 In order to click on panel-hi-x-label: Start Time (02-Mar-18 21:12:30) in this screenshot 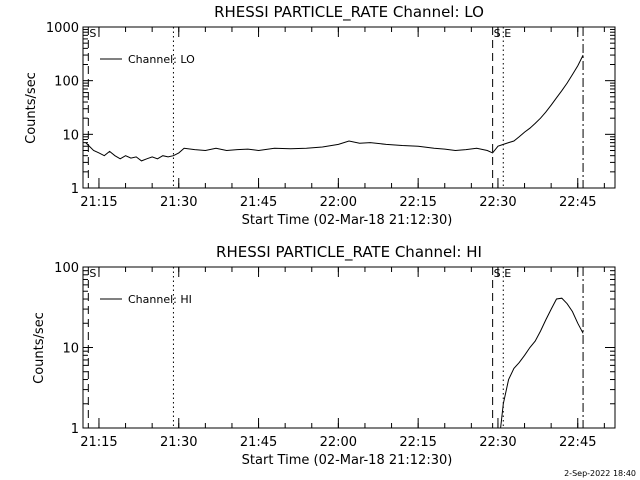, I will do `click(347, 460)`.